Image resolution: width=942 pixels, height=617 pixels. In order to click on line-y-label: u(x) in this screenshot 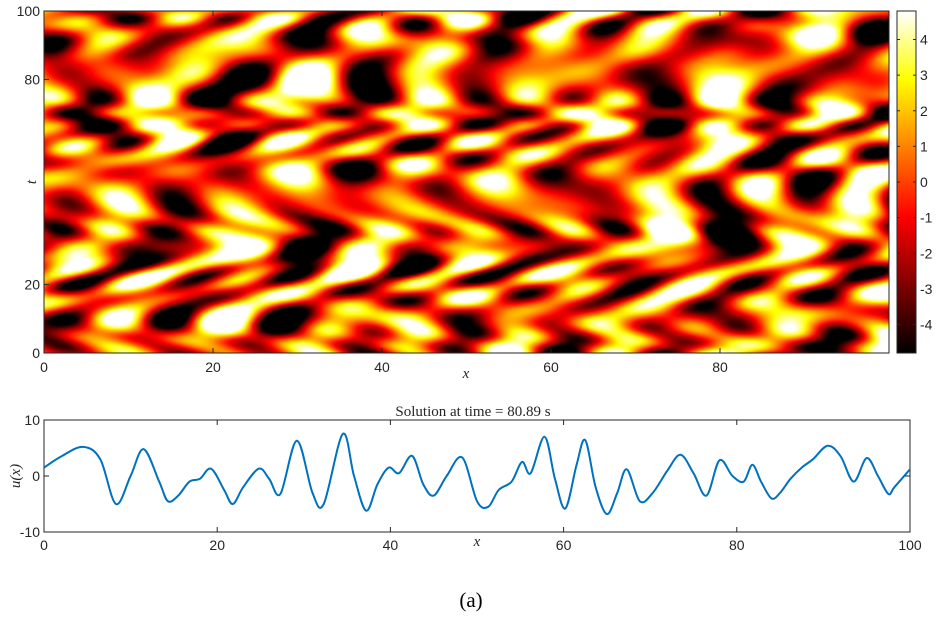, I will do `click(16, 476)`.